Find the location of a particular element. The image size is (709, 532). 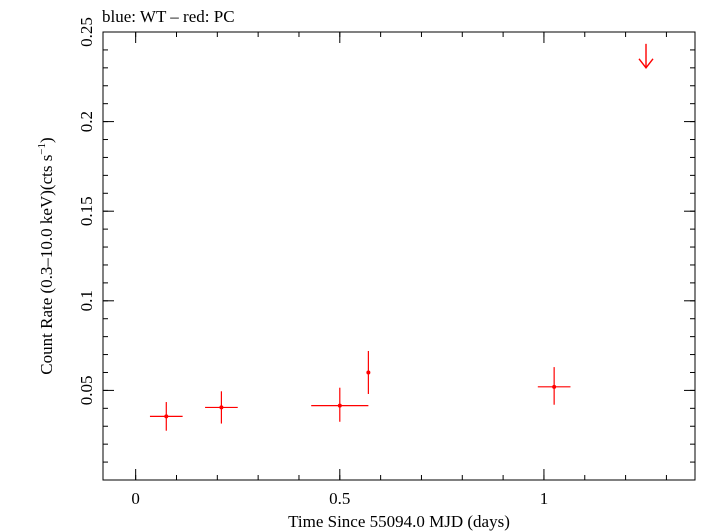

y-axis-label-sup: −1 is located at coordinates (42, 149).